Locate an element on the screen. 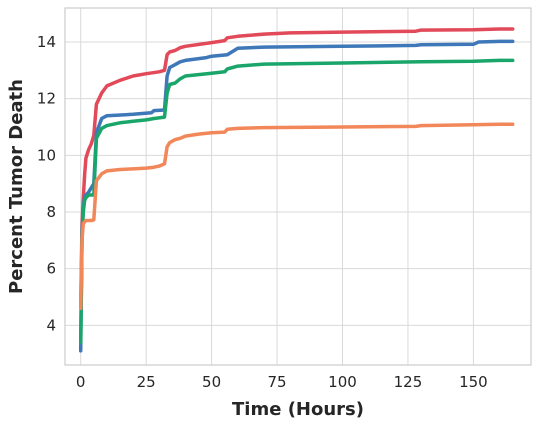 Image resolution: width=550 pixels, height=424 pixels. y-tick-label: 8 is located at coordinates (51, 212).